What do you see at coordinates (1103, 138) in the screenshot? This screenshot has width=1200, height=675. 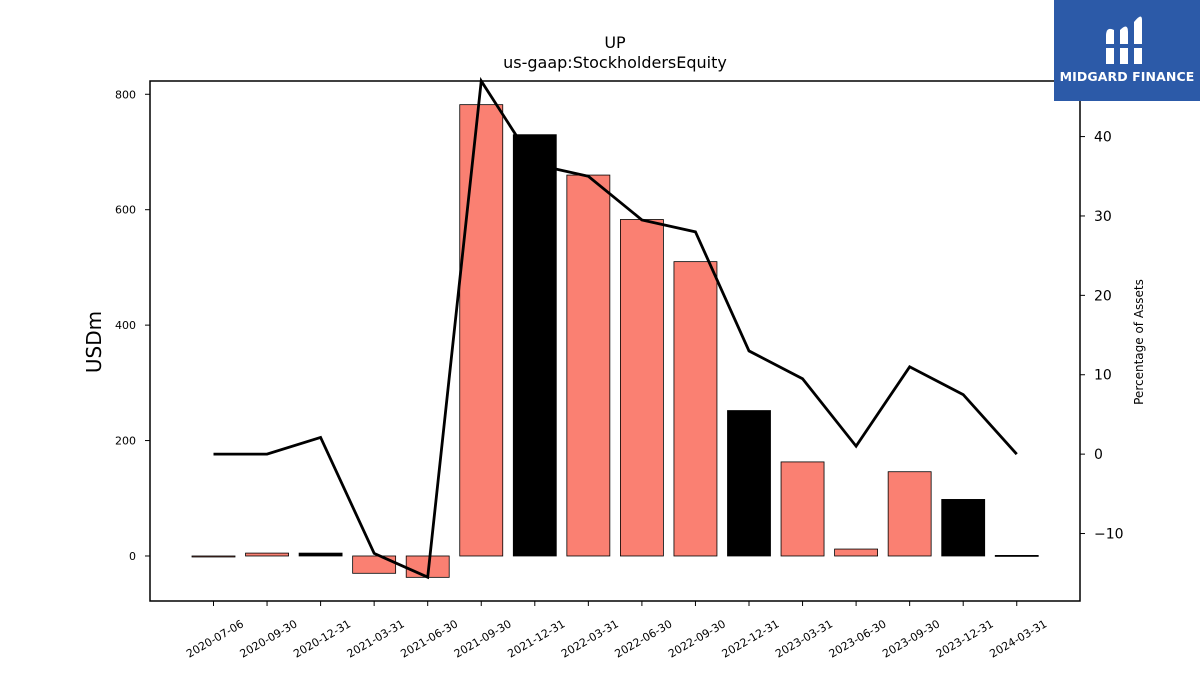 I see `y2-tick-label-40: 40` at bounding box center [1103, 138].